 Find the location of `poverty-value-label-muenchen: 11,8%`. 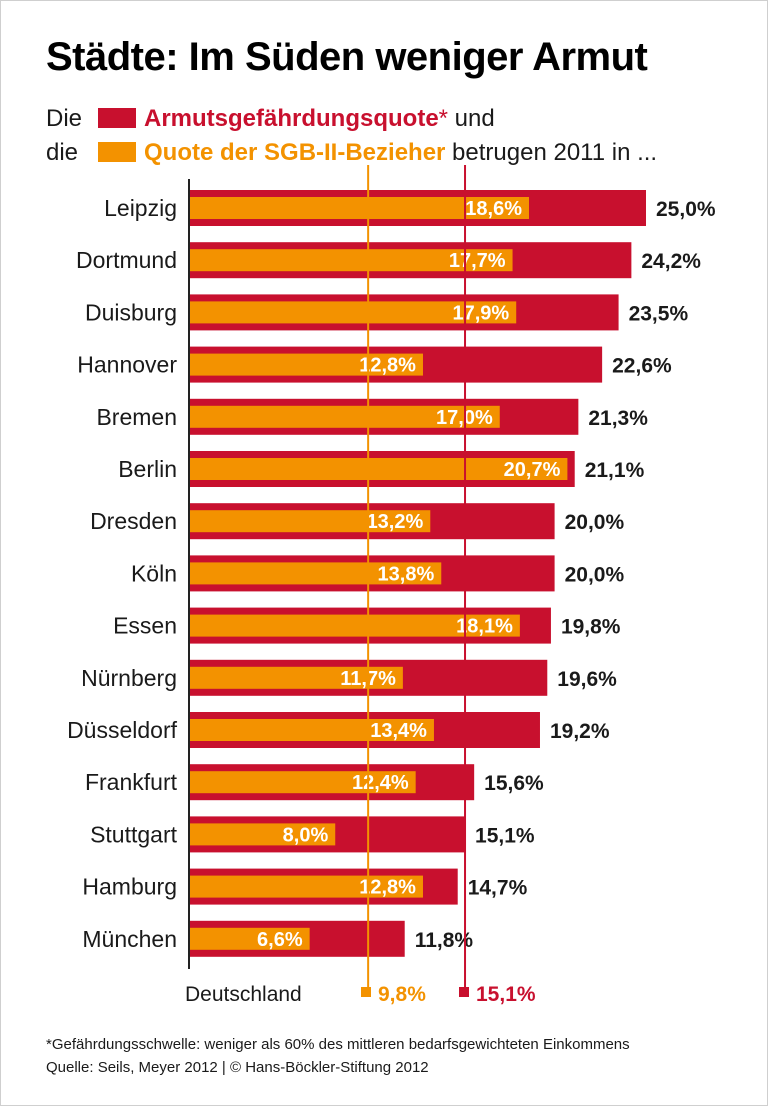

poverty-value-label-muenchen: 11,8% is located at coordinates (444, 940).